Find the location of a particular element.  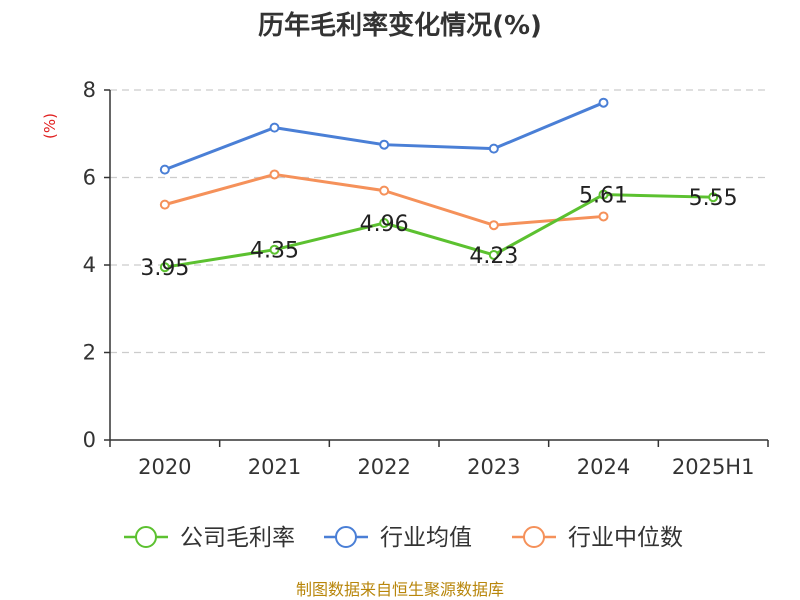

data-labels: 3.95 4.35 4.96 4.23 5.61 5.55 is located at coordinates (438, 233).